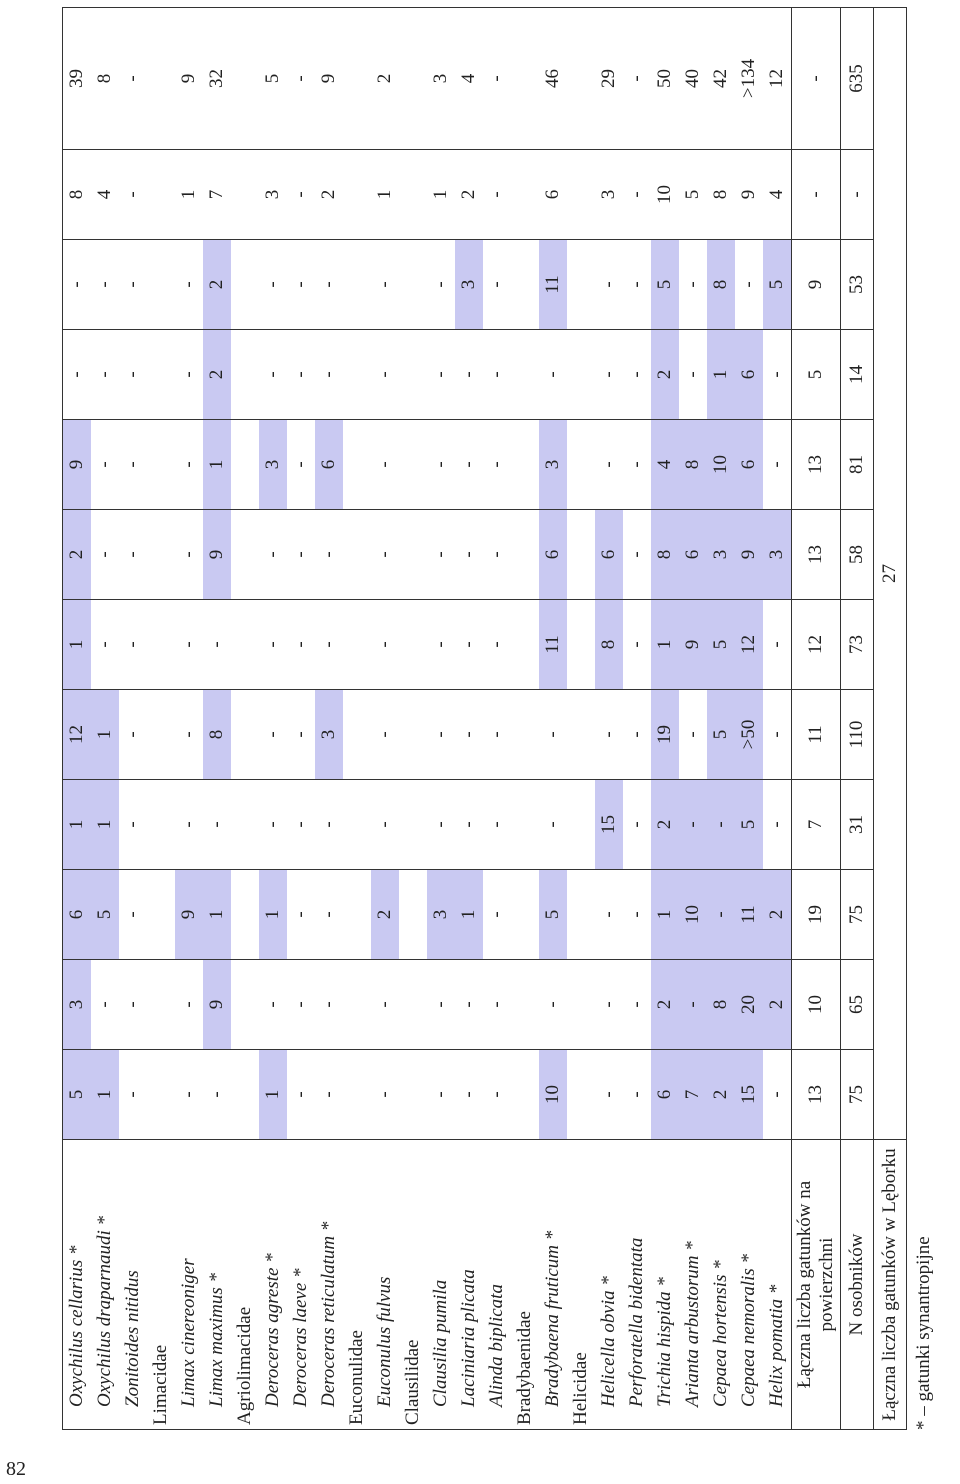 This screenshot has width=960, height=1484. Describe the element at coordinates (413, 718) in the screenshot. I see `table-row: Clausilidae` at that location.